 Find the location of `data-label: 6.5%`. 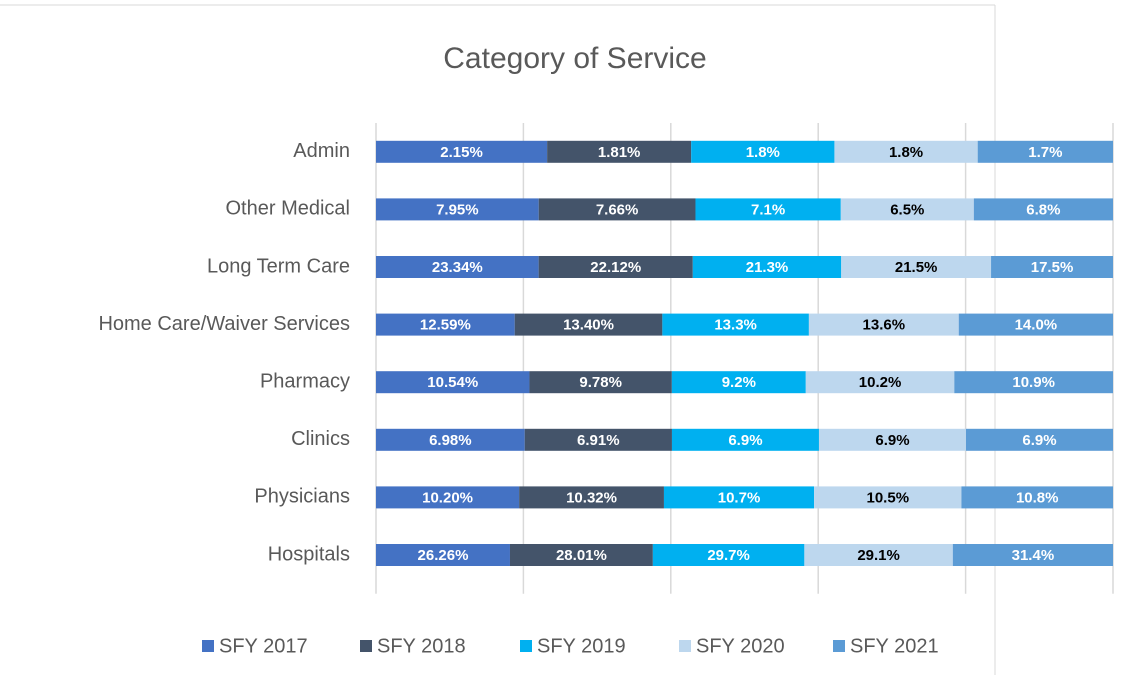

data-label: 6.5% is located at coordinates (907, 209).